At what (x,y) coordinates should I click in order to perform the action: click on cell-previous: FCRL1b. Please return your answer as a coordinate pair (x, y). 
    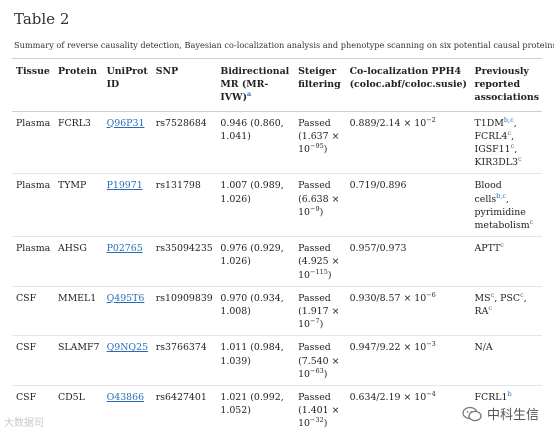
    Looking at the image, I should click on (506, 410).